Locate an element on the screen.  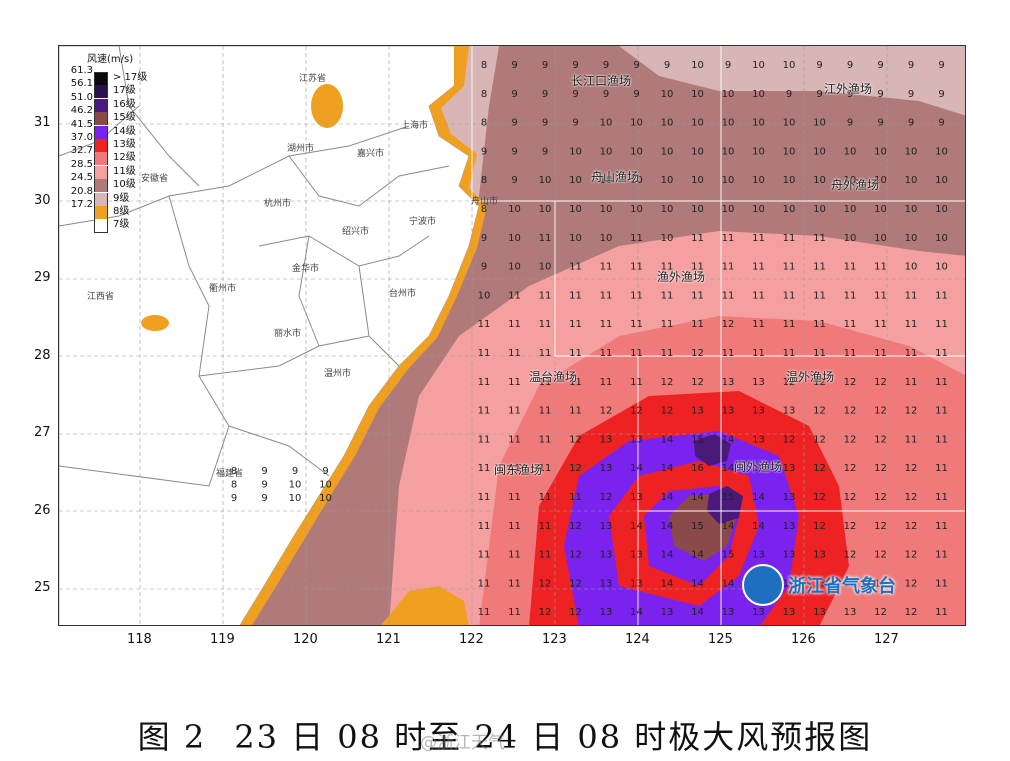
x-tick-label: 121 is located at coordinates (388, 639).